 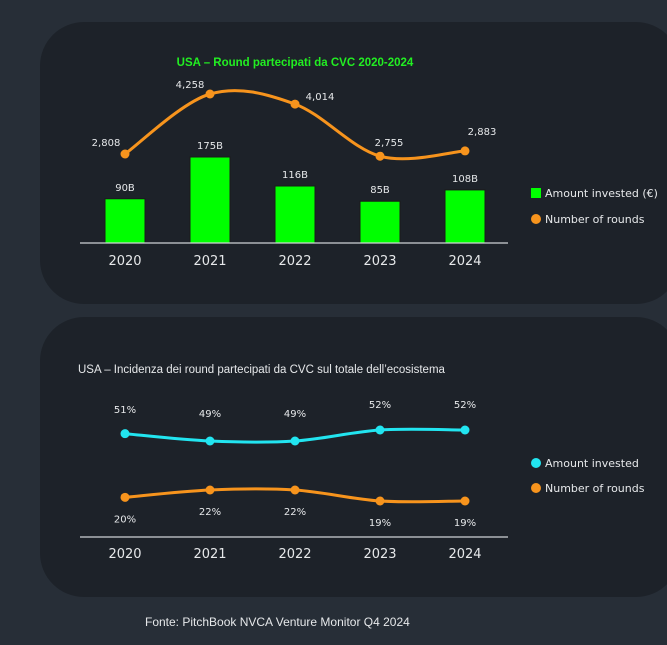 What do you see at coordinates (125, 188) in the screenshot?
I see `bar-value-label: 90B` at bounding box center [125, 188].